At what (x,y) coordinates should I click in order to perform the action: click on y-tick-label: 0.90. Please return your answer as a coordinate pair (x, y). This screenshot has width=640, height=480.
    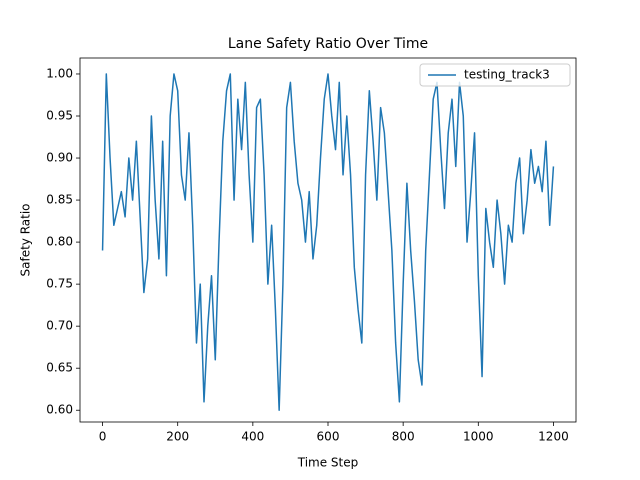
    Looking at the image, I should click on (59, 158).